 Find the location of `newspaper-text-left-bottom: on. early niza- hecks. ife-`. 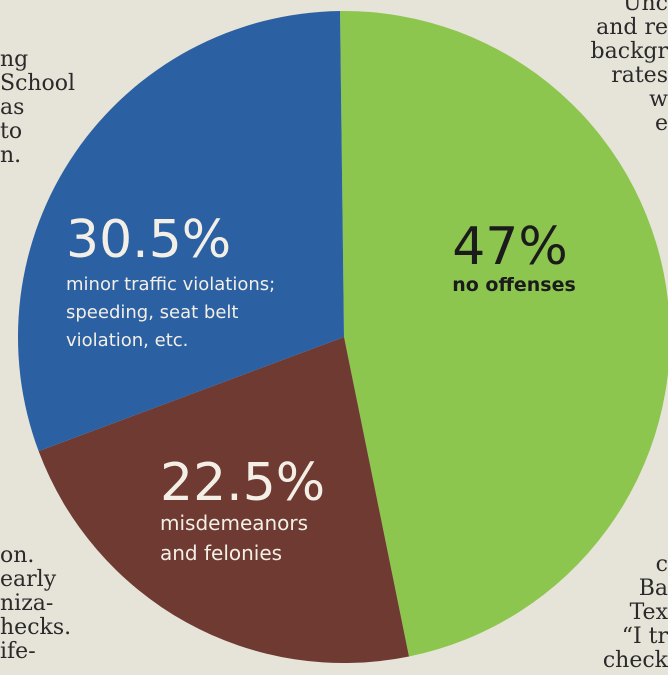

newspaper-text-left-bottom: on. early niza- hecks. ife- is located at coordinates (35, 604).